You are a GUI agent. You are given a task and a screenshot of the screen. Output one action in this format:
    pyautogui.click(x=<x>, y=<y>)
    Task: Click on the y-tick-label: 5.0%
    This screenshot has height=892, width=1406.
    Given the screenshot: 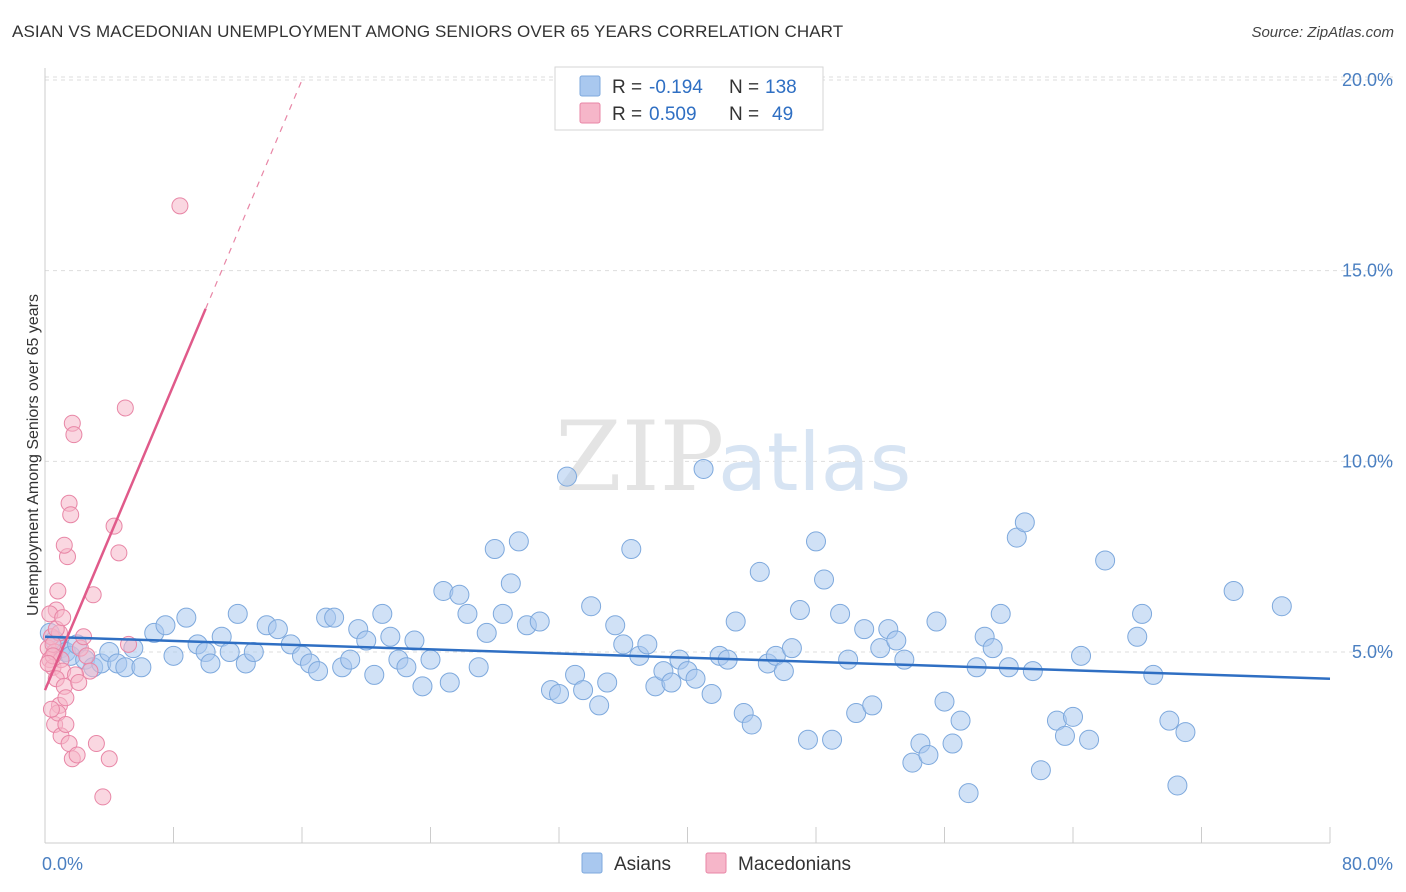 What is the action you would take?
    pyautogui.click(x=1372, y=652)
    